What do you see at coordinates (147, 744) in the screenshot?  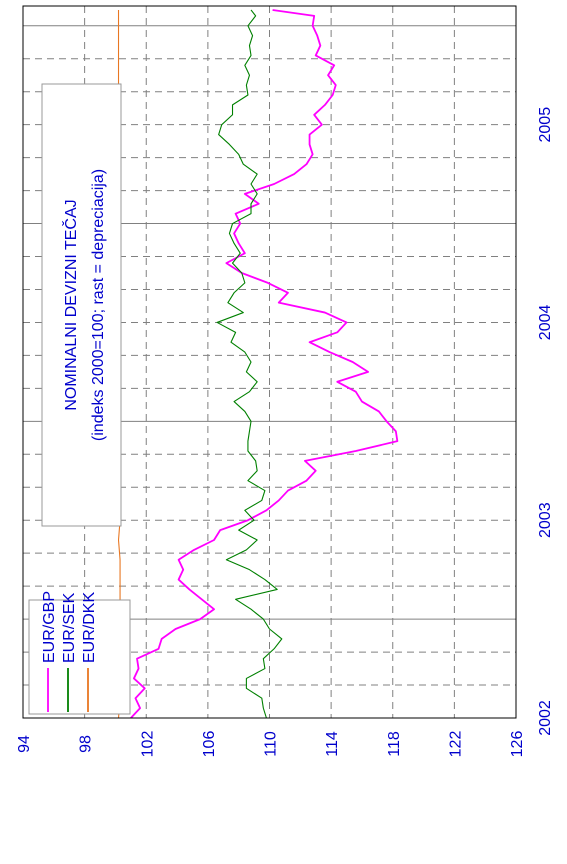 I see `value-tick-label: 102` at bounding box center [147, 744].